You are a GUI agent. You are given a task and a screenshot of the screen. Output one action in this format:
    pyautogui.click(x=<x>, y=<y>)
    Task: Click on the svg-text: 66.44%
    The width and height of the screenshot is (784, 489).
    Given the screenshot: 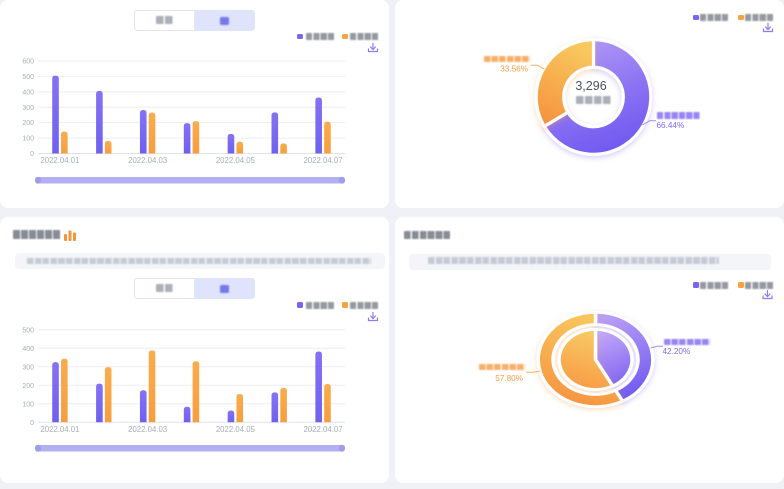 What is the action you would take?
    pyautogui.click(x=671, y=125)
    